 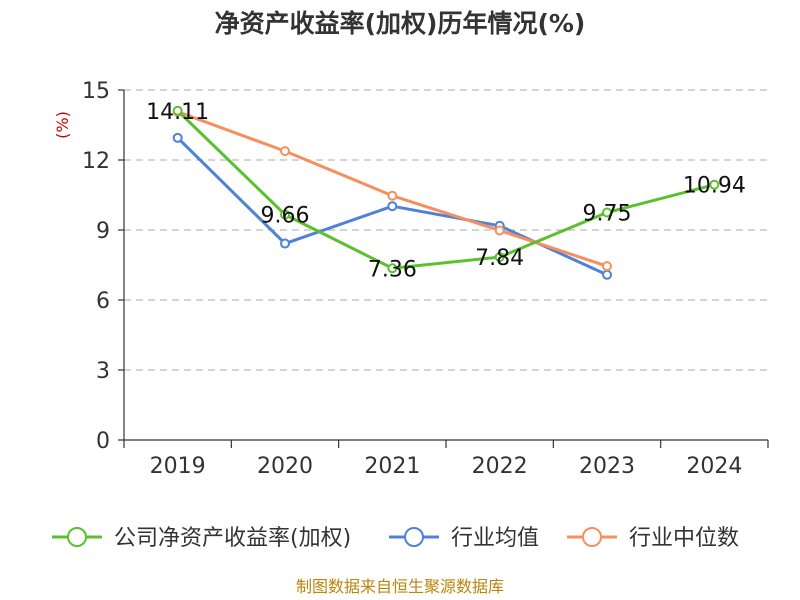 What do you see at coordinates (446, 466) in the screenshot?
I see `x-tick-labels: 2019 2020 2021 2022 2023 2024` at bounding box center [446, 466].